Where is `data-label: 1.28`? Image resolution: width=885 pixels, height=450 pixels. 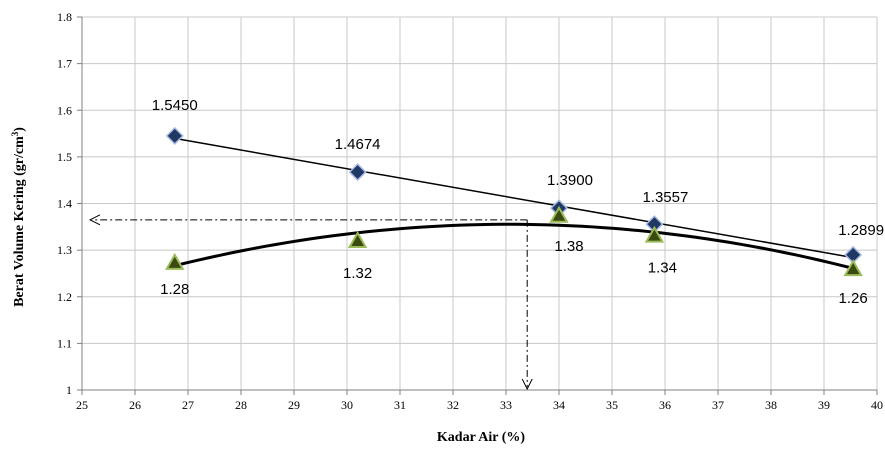
data-label: 1.28 is located at coordinates (174, 289).